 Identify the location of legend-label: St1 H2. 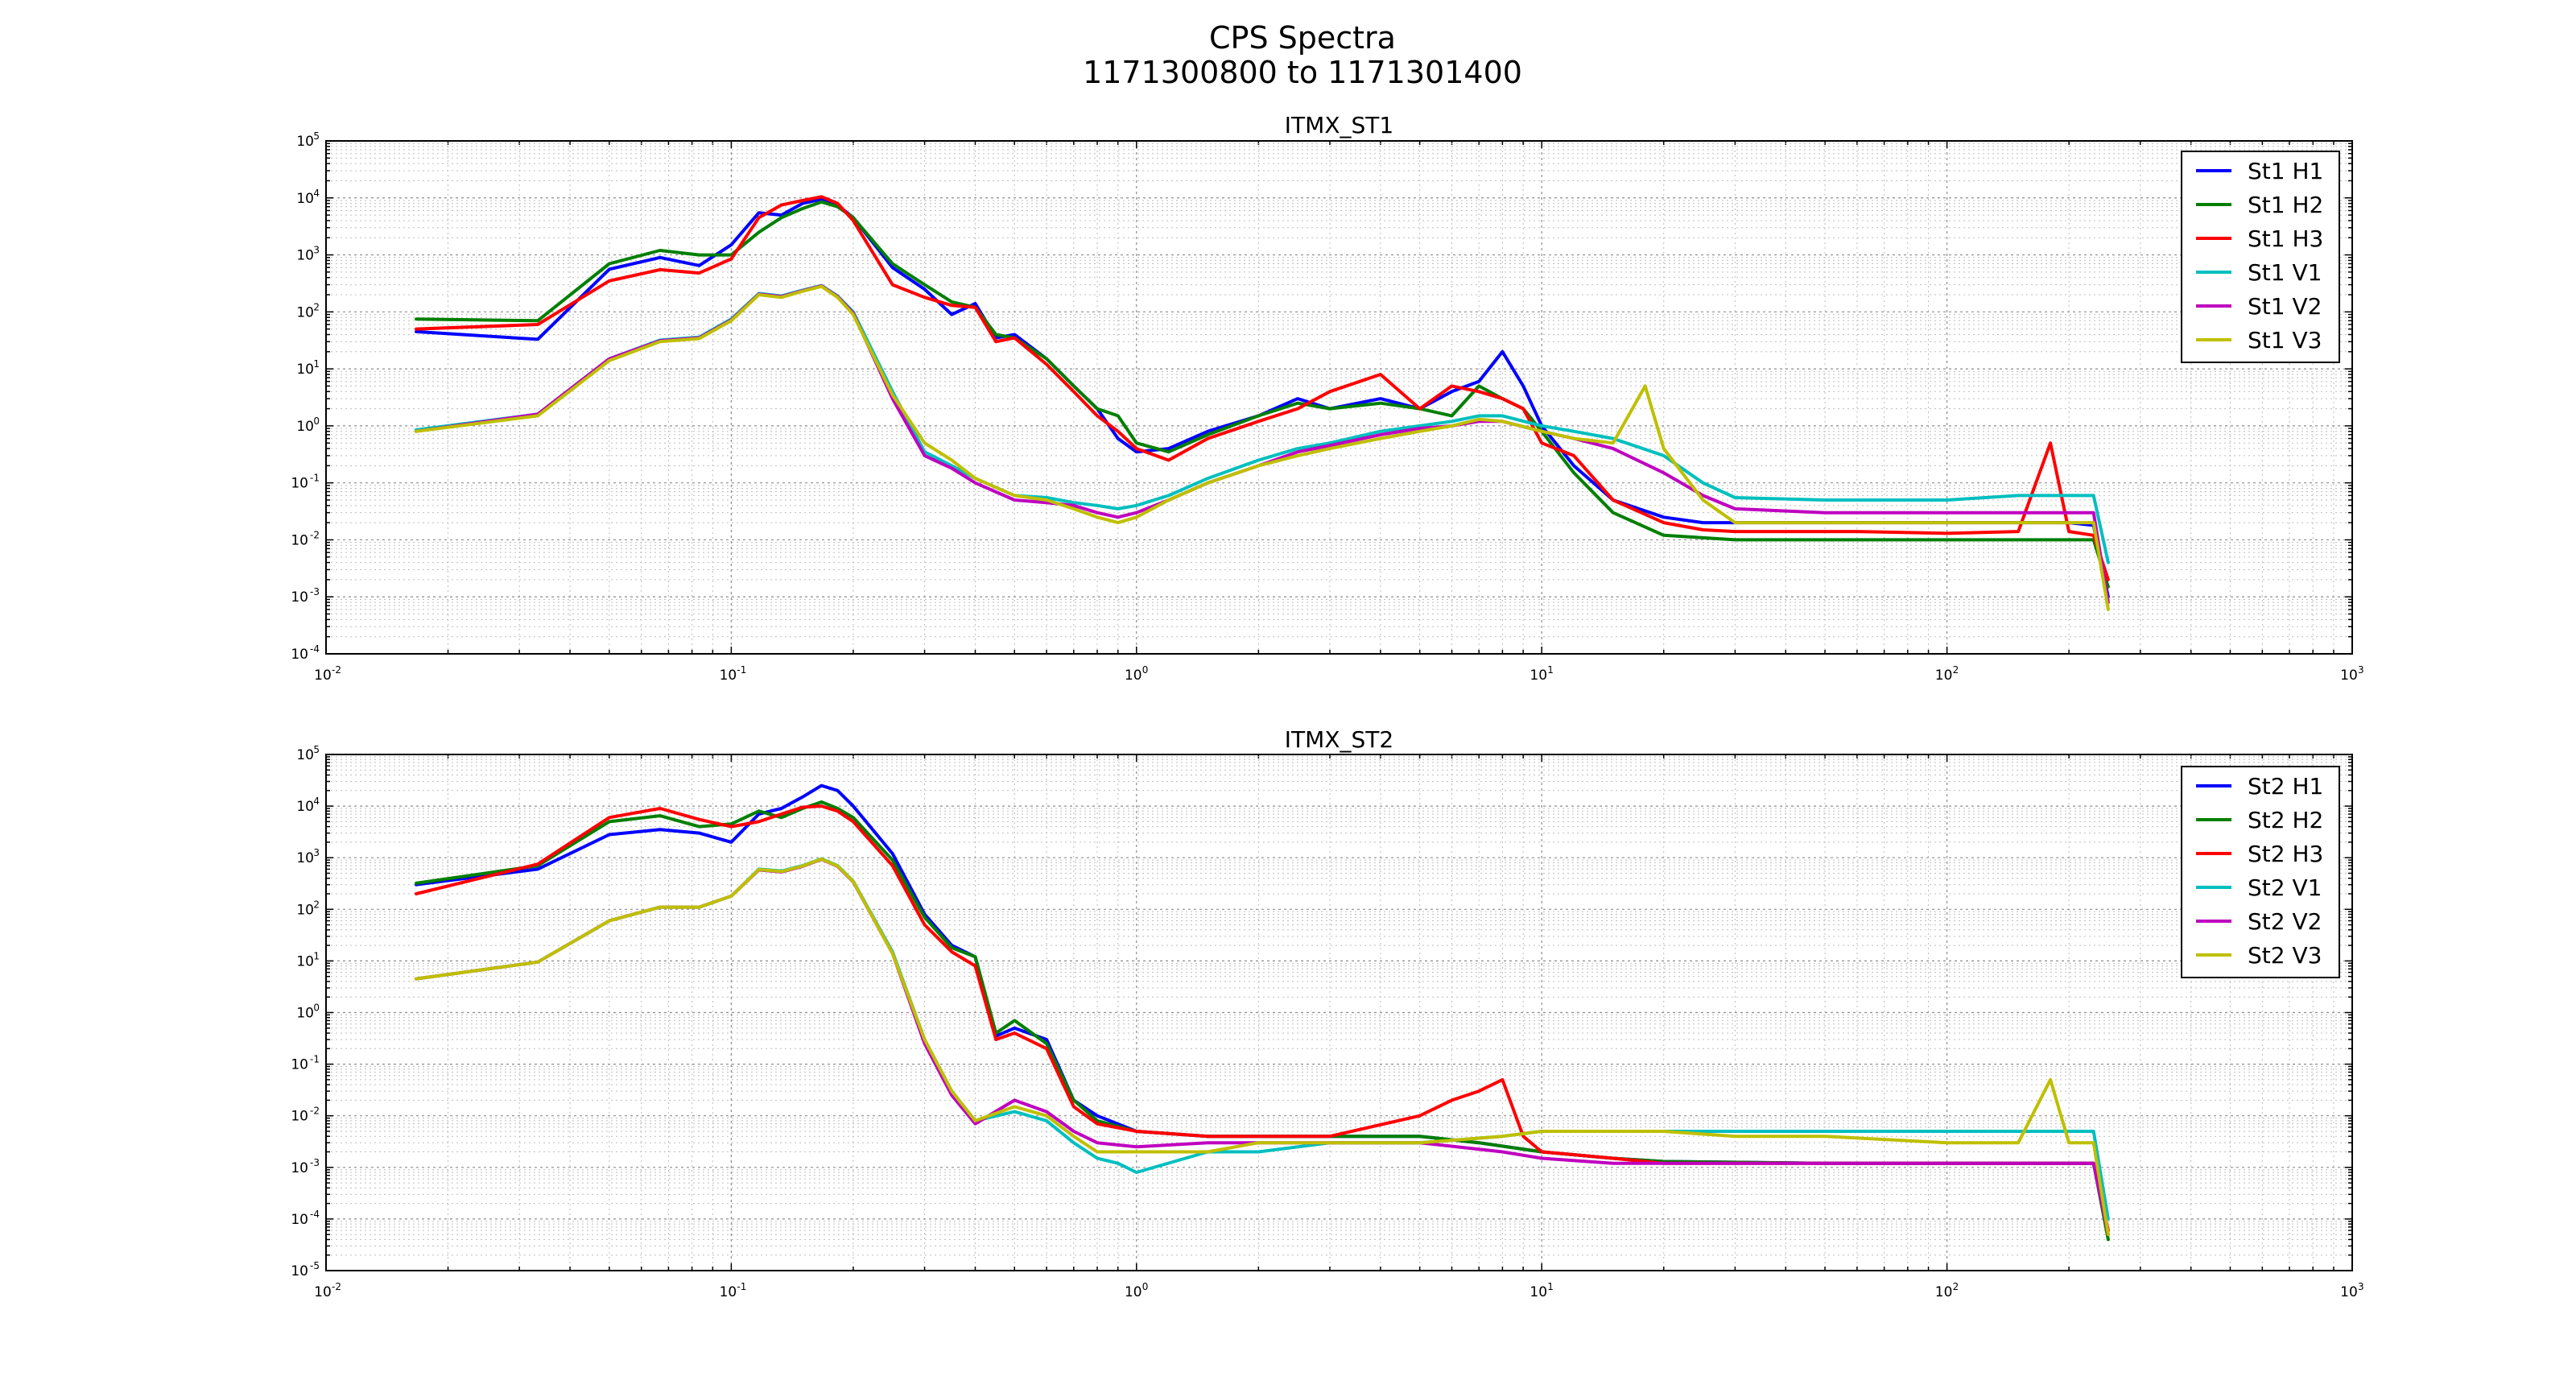
(2285, 205).